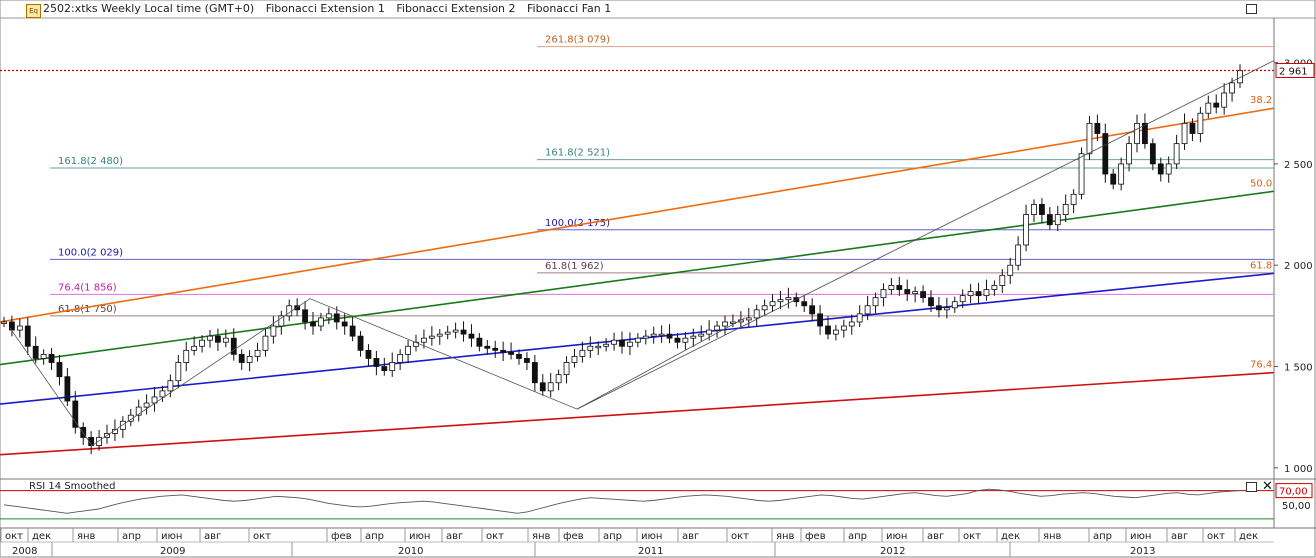 The height and width of the screenshot is (558, 1316). What do you see at coordinates (1142, 551) in the screenshot?
I see `year-label: 2013` at bounding box center [1142, 551].